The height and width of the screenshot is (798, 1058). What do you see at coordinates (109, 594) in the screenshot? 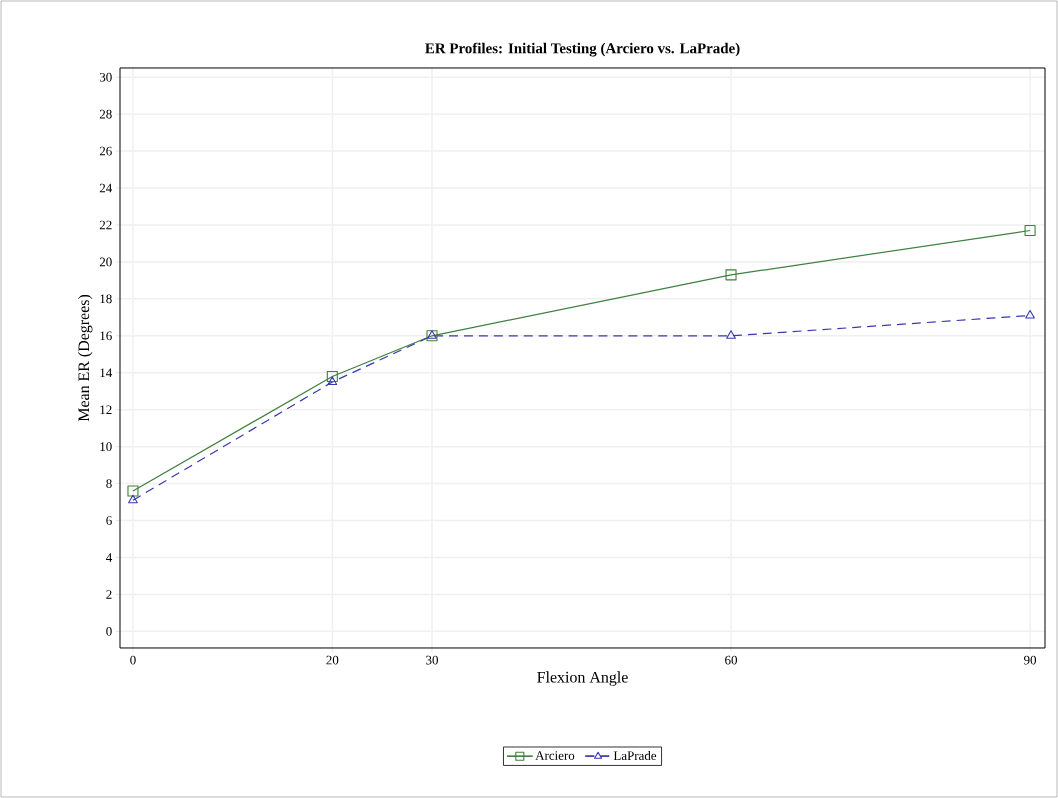
I see `y-tick-label: 2` at bounding box center [109, 594].